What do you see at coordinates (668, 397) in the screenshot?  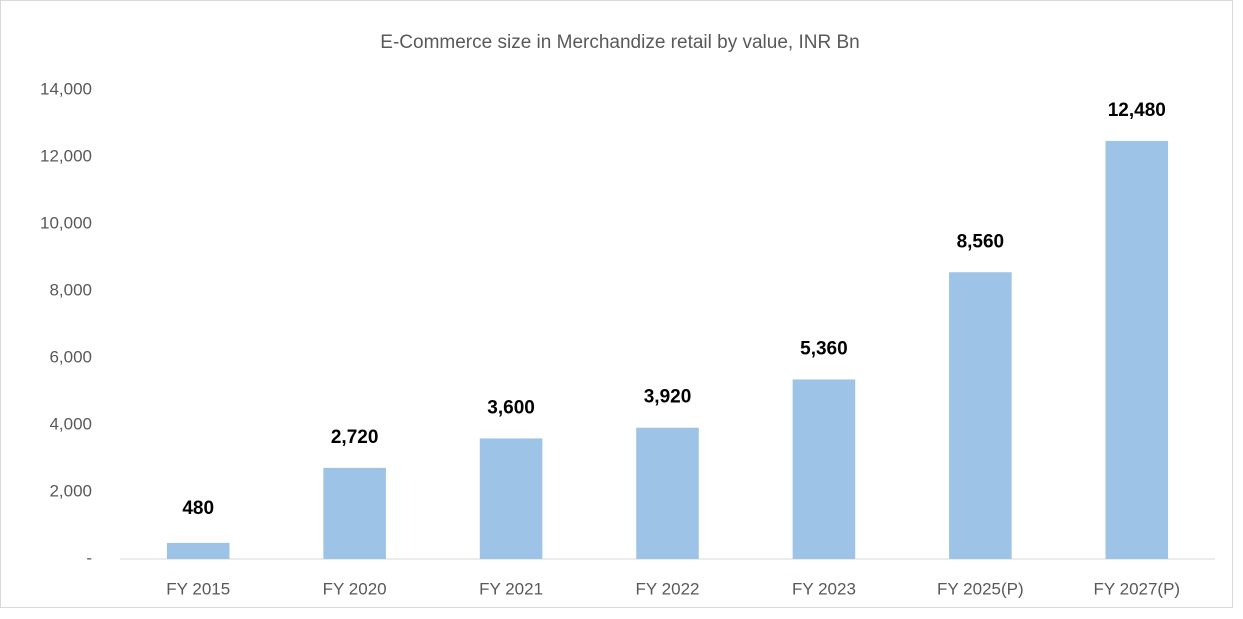 I see `value-label: 3,920` at bounding box center [668, 397].